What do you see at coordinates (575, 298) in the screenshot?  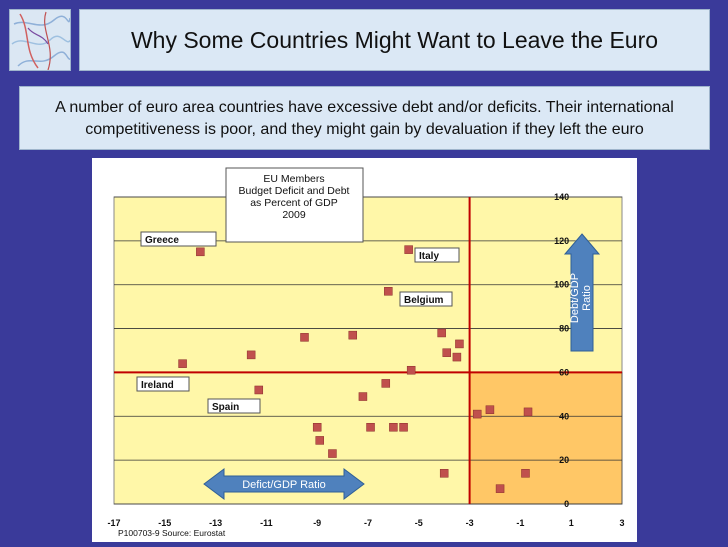 I see `y-axis-label-line-0: Debt/GDP` at bounding box center [575, 298].